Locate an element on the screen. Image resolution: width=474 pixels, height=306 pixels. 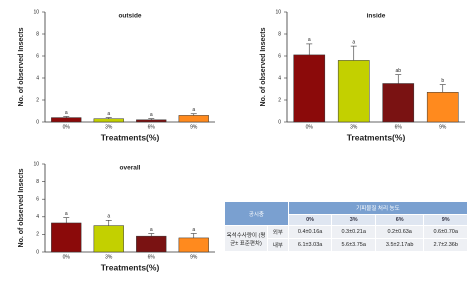
chart-title: overall is located at coordinates (130, 168).